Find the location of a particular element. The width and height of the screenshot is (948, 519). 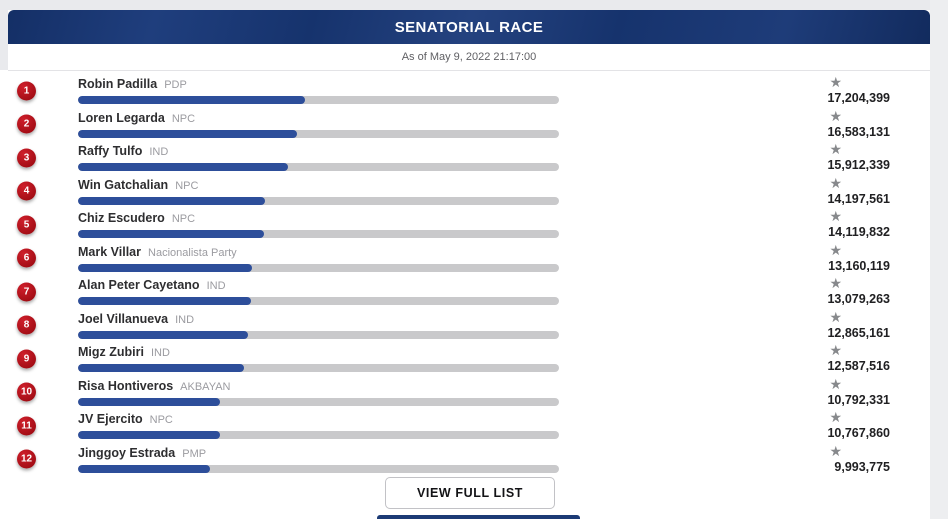

candidate-right-column: ★ 10,792,331 is located at coordinates (858, 392).